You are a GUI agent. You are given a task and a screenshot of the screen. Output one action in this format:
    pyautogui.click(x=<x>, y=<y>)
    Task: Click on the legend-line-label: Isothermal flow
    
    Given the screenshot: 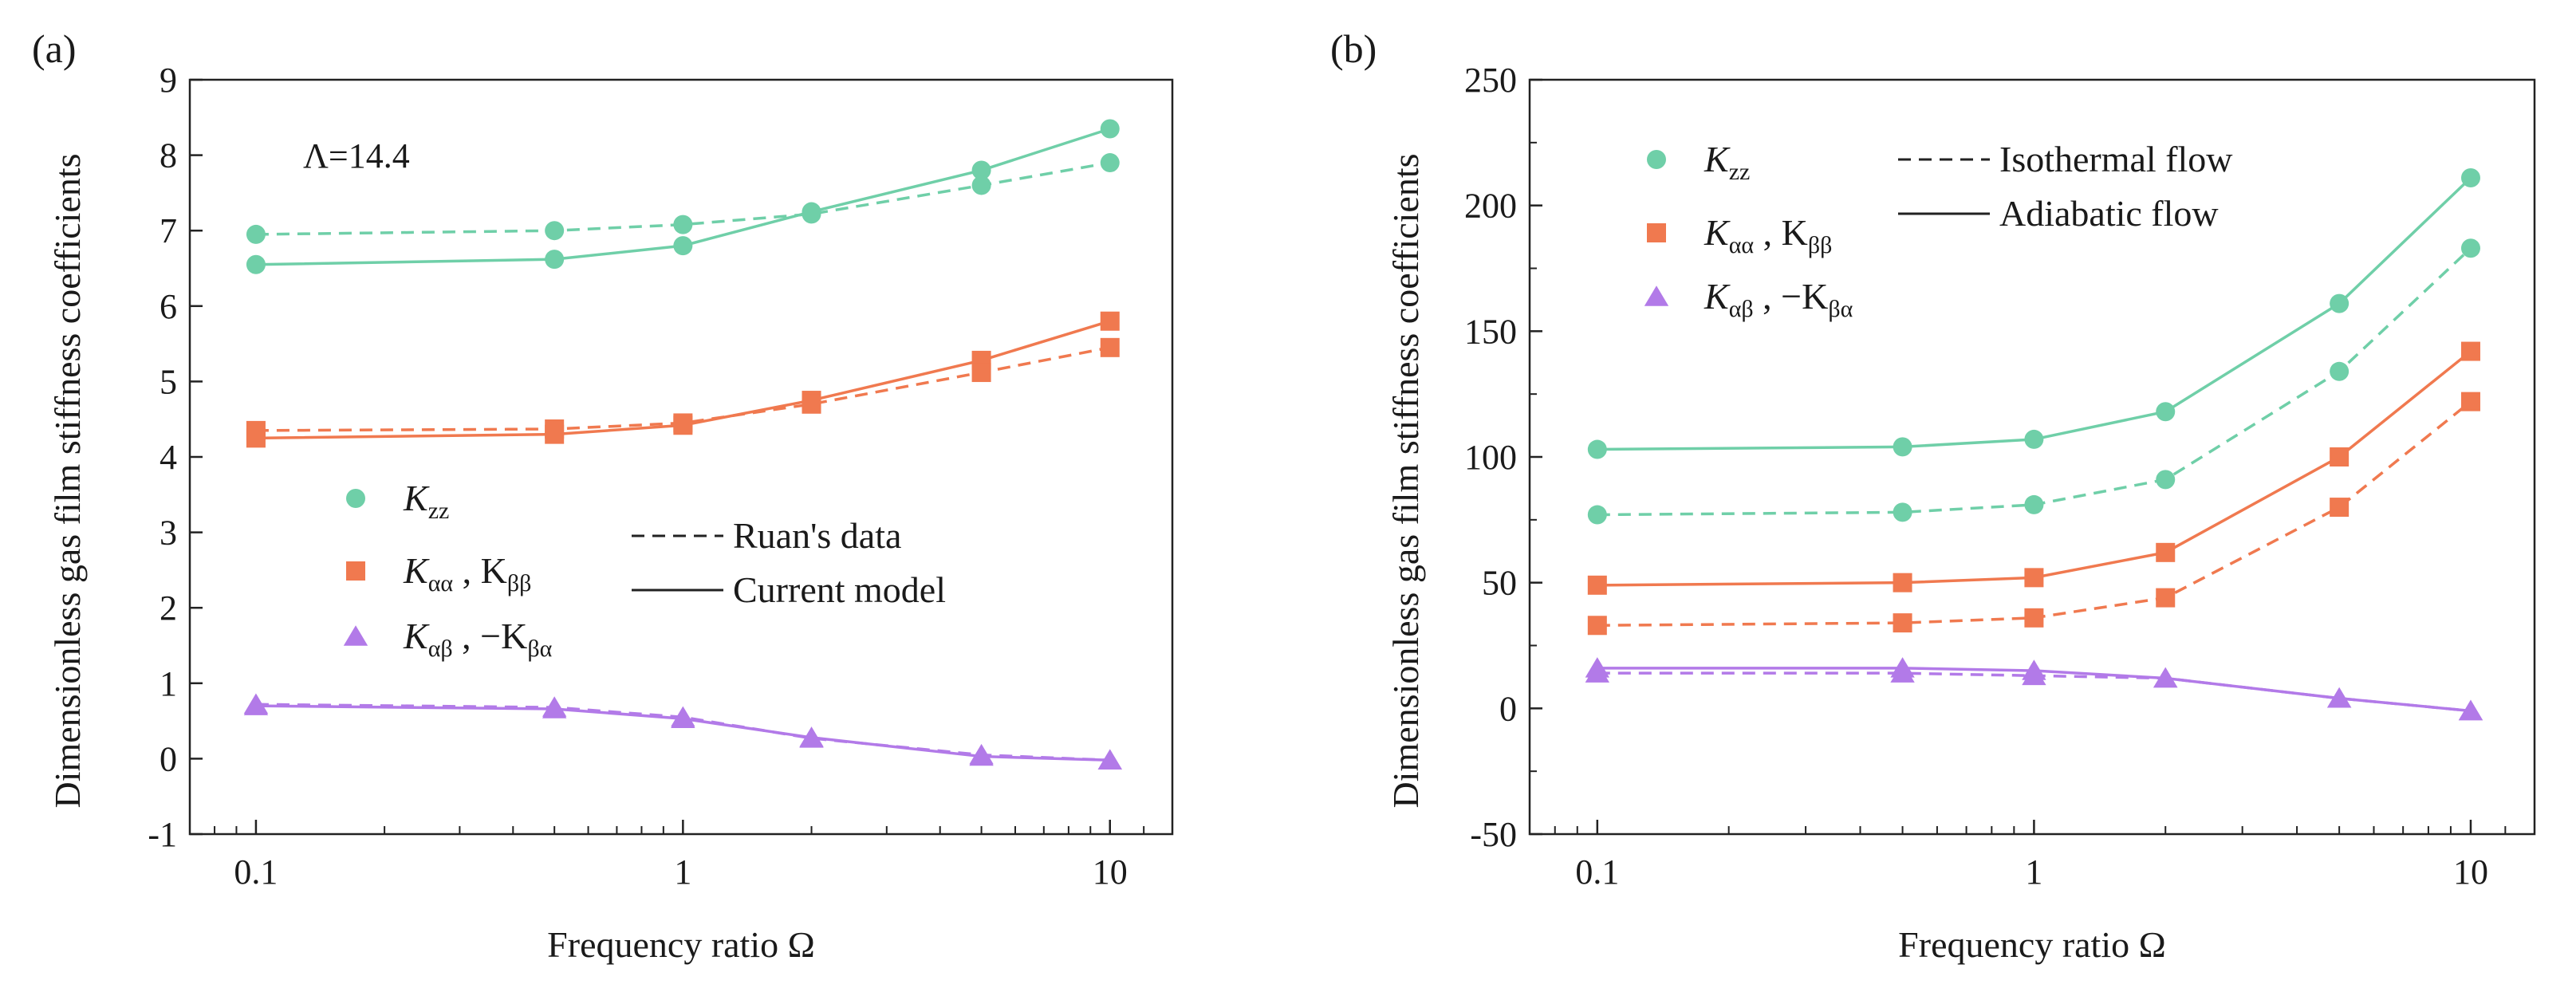 What is the action you would take?
    pyautogui.click(x=2116, y=159)
    